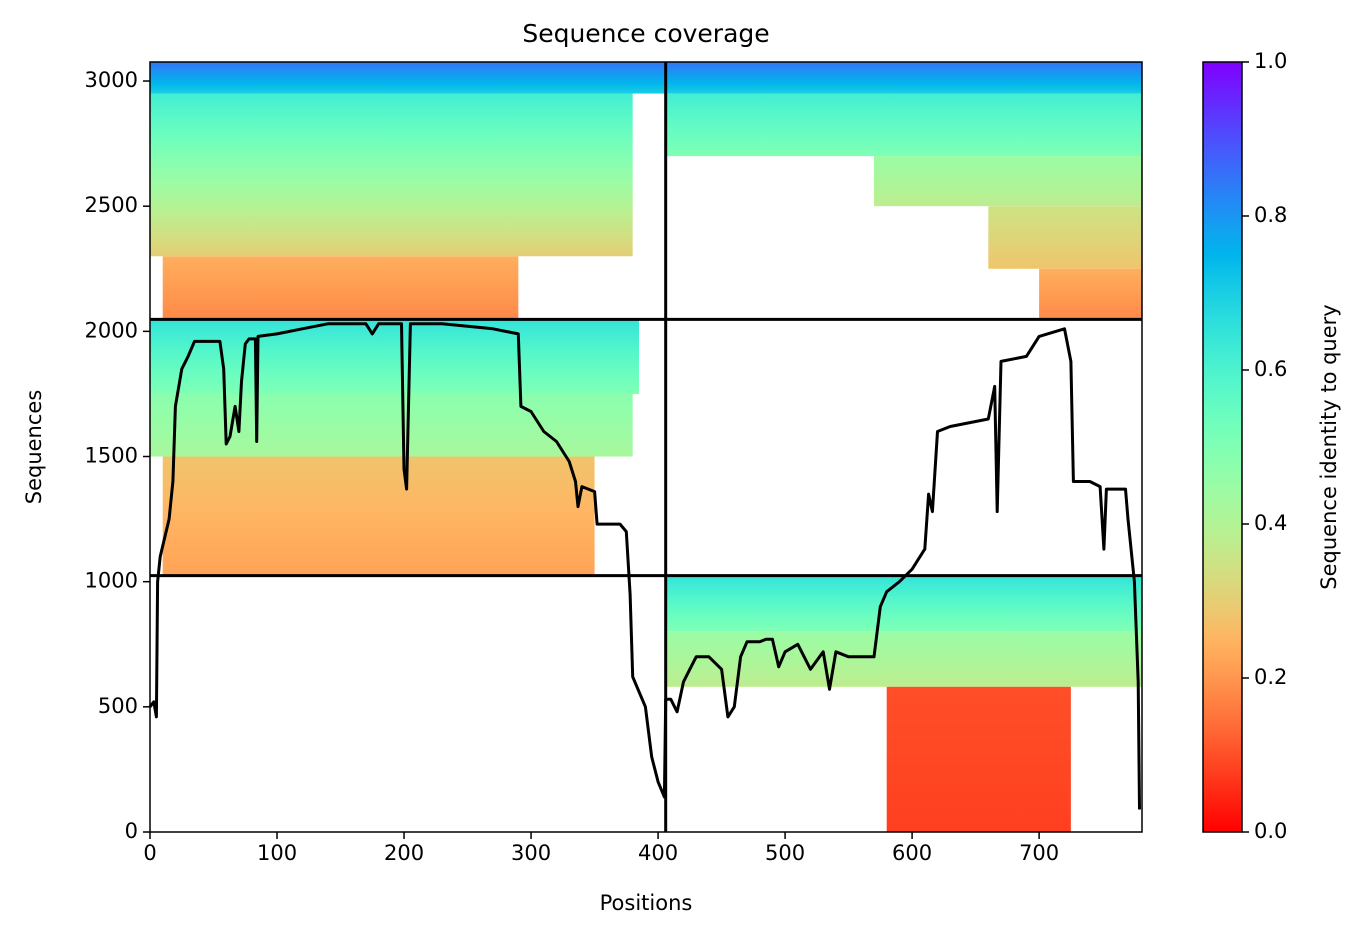 The width and height of the screenshot is (1364, 939). Describe the element at coordinates (404, 853) in the screenshot. I see `x-tick-label: 200` at that location.